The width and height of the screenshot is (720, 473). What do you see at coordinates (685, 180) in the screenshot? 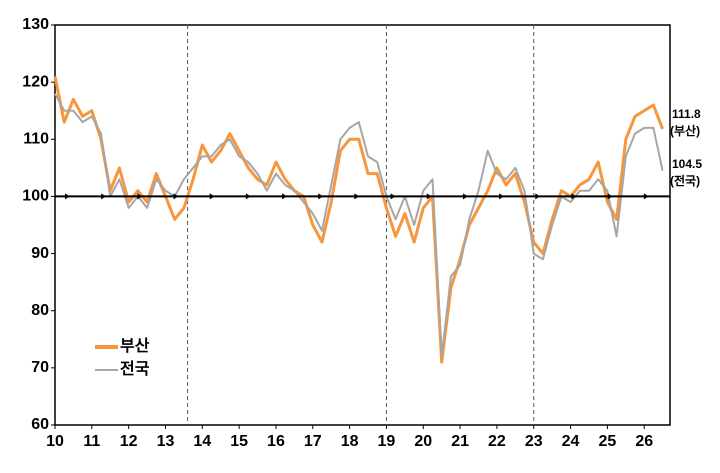
I see `end-series-label: (전국)` at bounding box center [685, 180].